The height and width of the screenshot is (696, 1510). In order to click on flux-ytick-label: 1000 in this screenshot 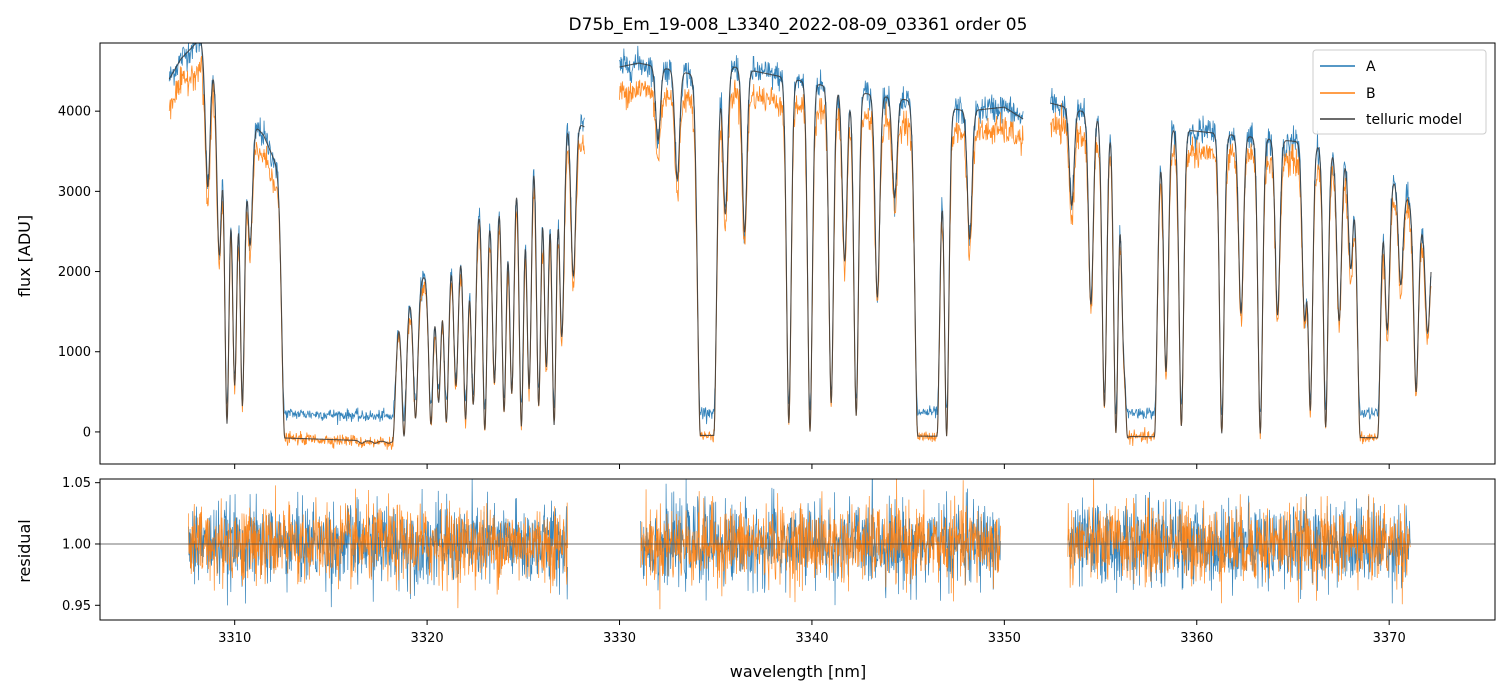, I will do `click(74, 352)`.